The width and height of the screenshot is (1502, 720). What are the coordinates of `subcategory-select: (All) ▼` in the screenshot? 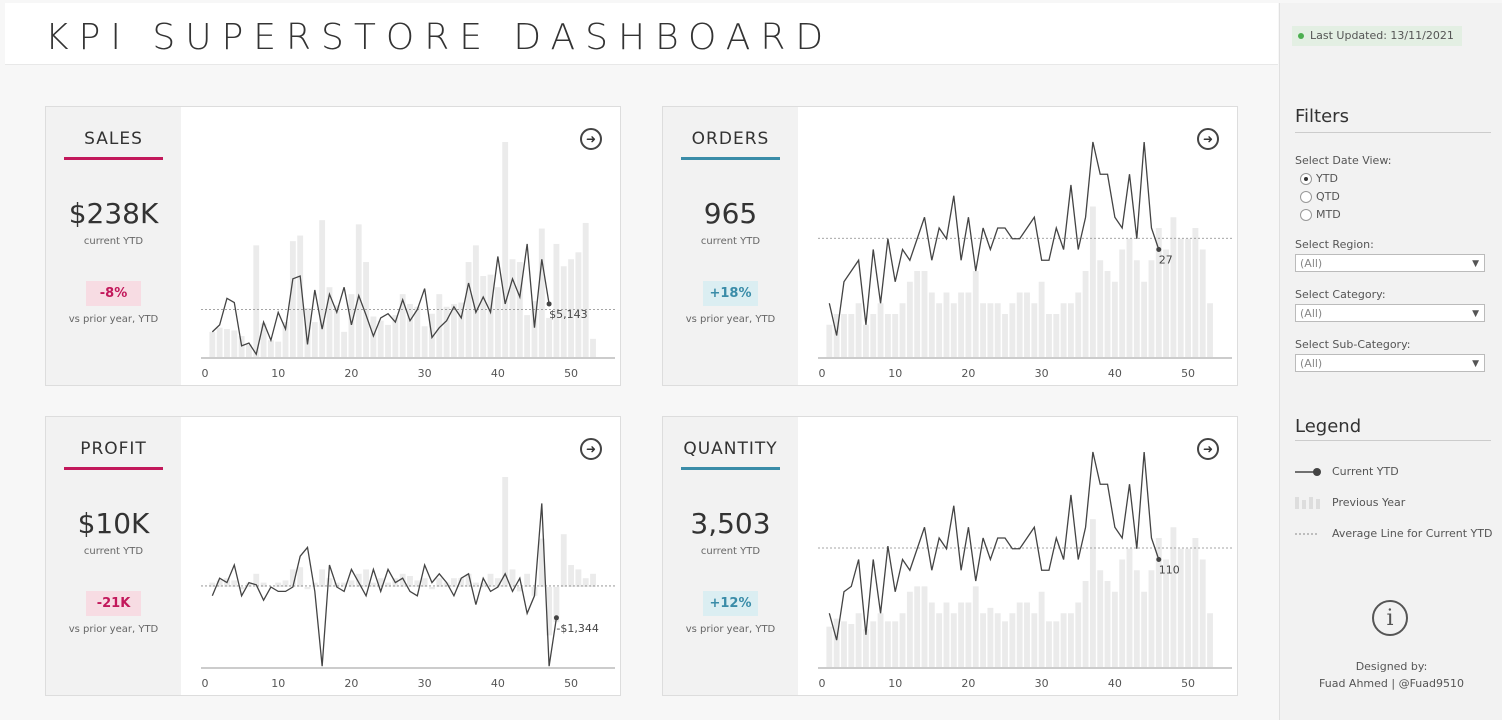 It's located at (1390, 363).